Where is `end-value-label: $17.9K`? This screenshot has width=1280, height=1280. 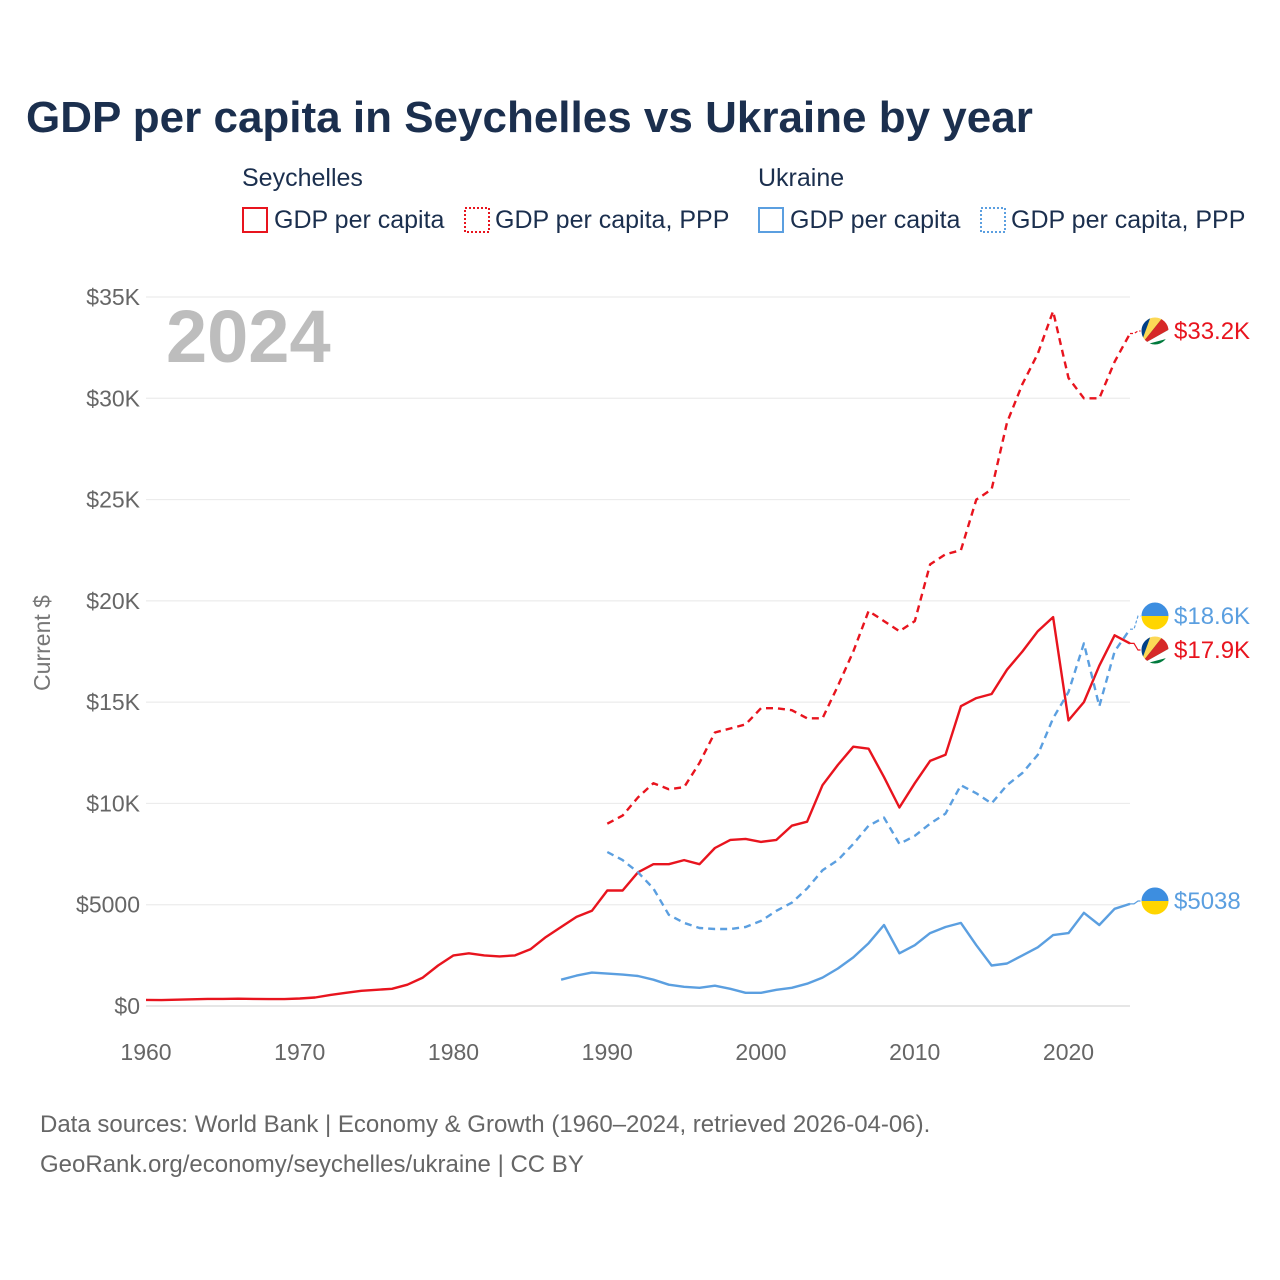 end-value-label: $17.9K is located at coordinates (1212, 650).